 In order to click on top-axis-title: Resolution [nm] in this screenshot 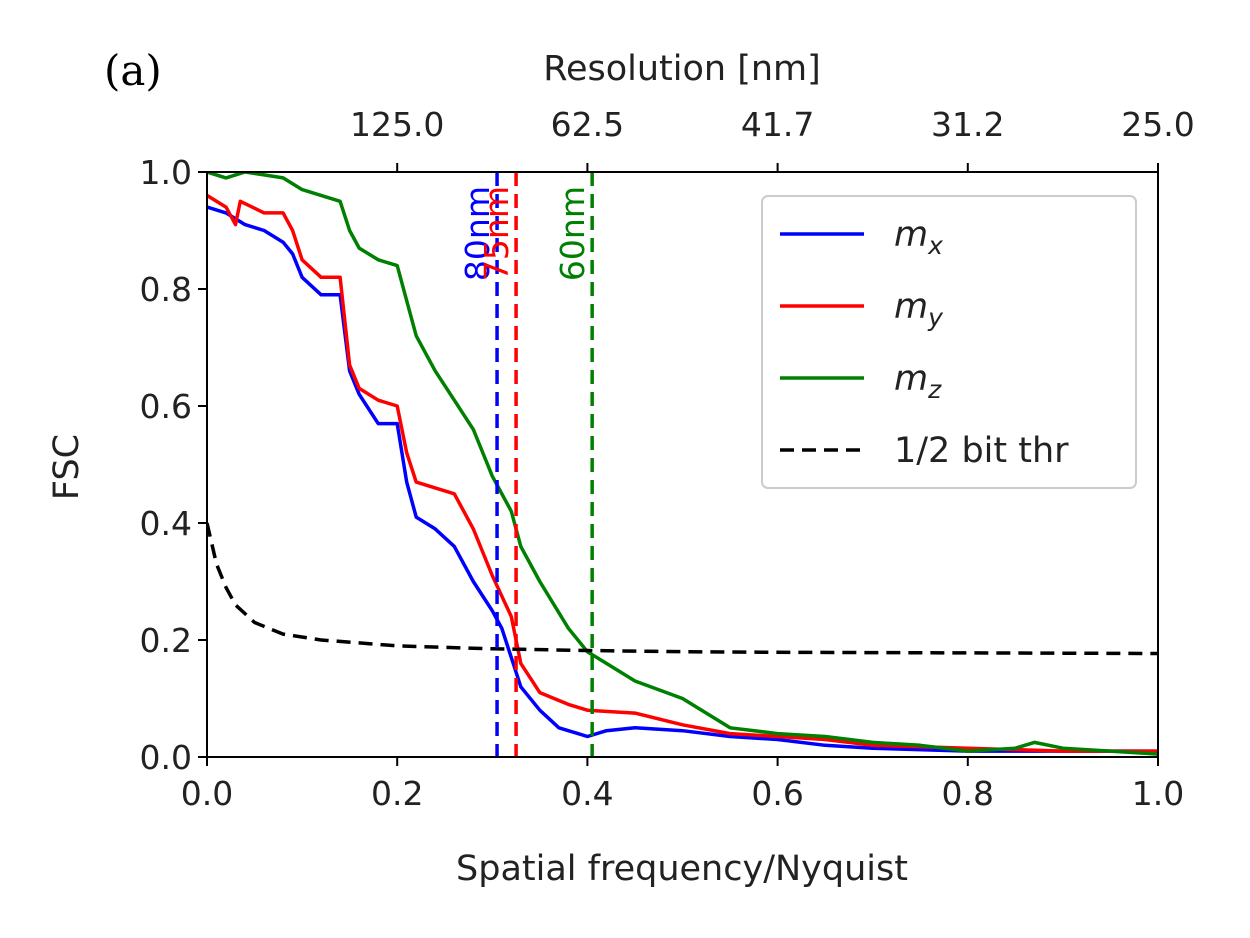, I will do `click(682, 69)`.